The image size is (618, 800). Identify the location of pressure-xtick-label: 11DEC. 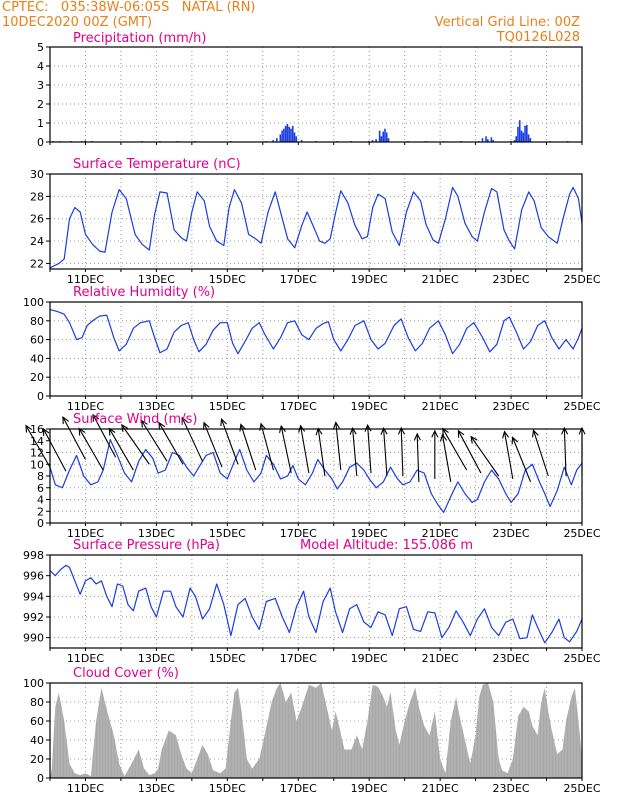
(85, 658).